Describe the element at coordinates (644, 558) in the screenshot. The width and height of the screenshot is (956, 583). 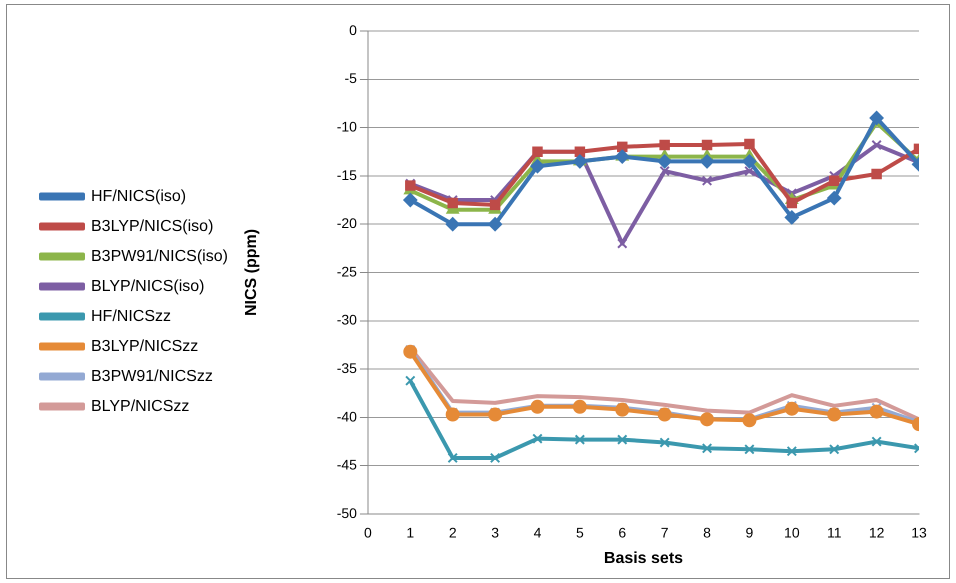
I see `x-axis-title: Basis sets` at that location.